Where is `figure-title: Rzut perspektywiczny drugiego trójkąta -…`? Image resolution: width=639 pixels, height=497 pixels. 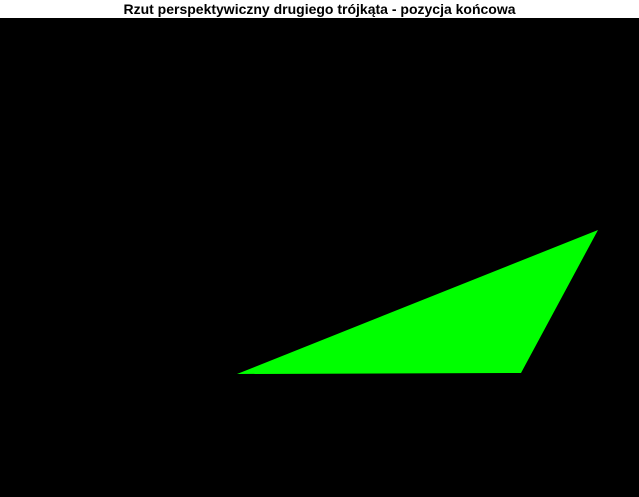 figure-title: Rzut perspektywiczny drugiego trójkąta -… is located at coordinates (319, 9).